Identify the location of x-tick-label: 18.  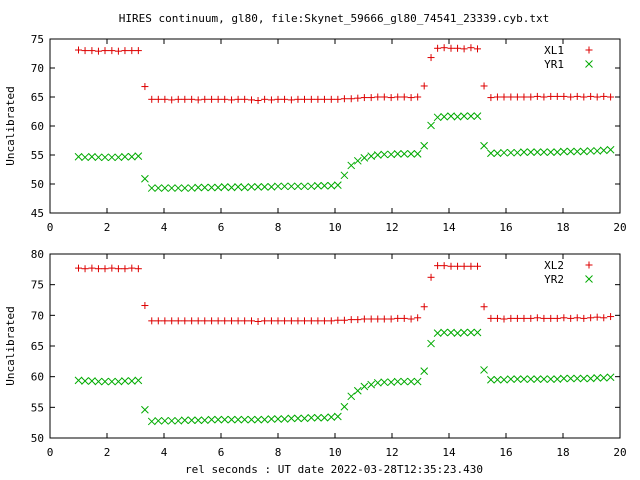
(562, 452).